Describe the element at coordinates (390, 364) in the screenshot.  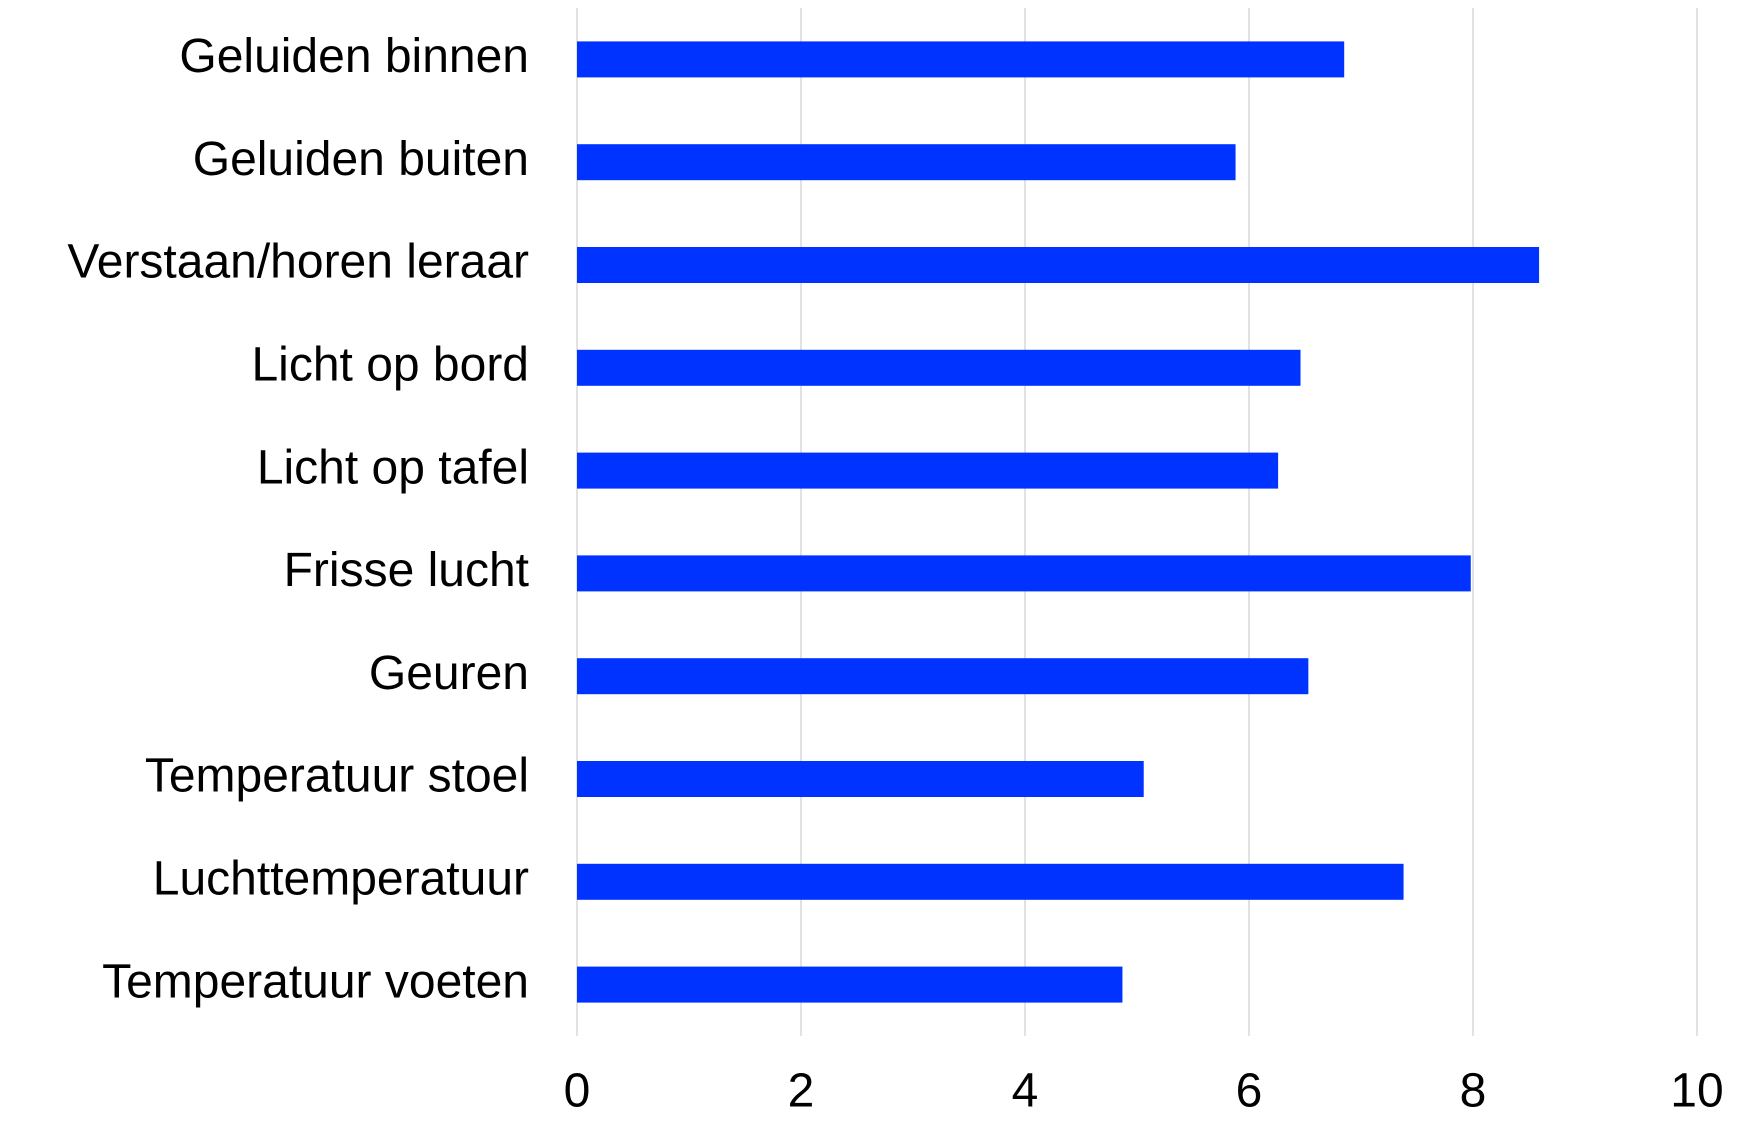
I see `y-tick-label: Licht op bord` at that location.